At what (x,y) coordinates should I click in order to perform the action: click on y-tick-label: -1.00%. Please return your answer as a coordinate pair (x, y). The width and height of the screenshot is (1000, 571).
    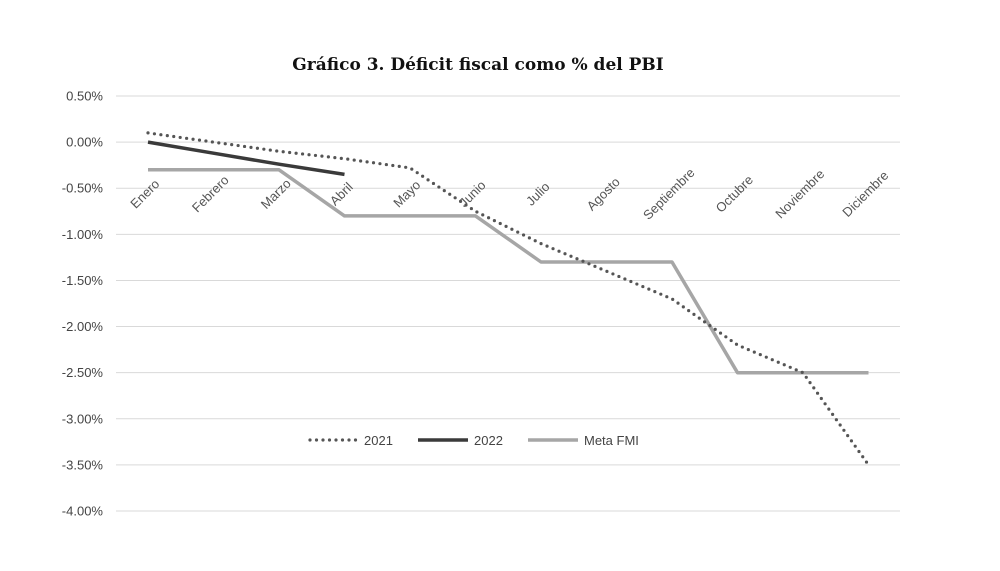
    Looking at the image, I should click on (83, 234).